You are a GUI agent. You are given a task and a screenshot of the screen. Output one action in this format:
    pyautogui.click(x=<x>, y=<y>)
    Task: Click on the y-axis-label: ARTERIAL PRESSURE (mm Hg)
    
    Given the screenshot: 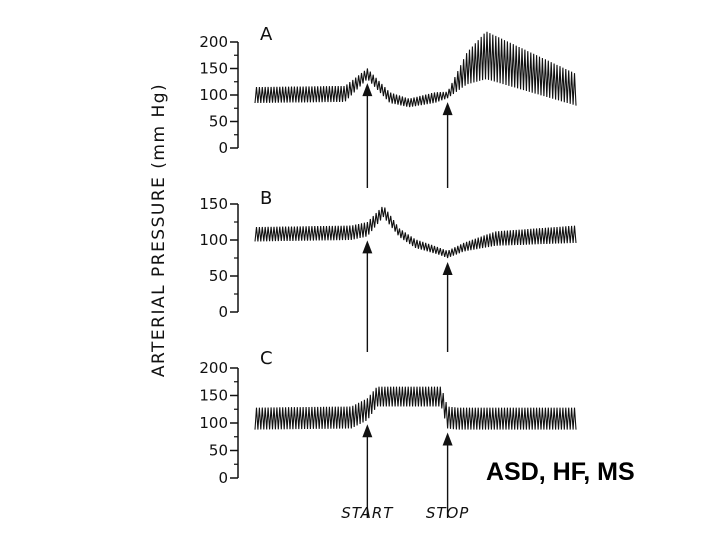 What is the action you would take?
    pyautogui.click(x=159, y=230)
    